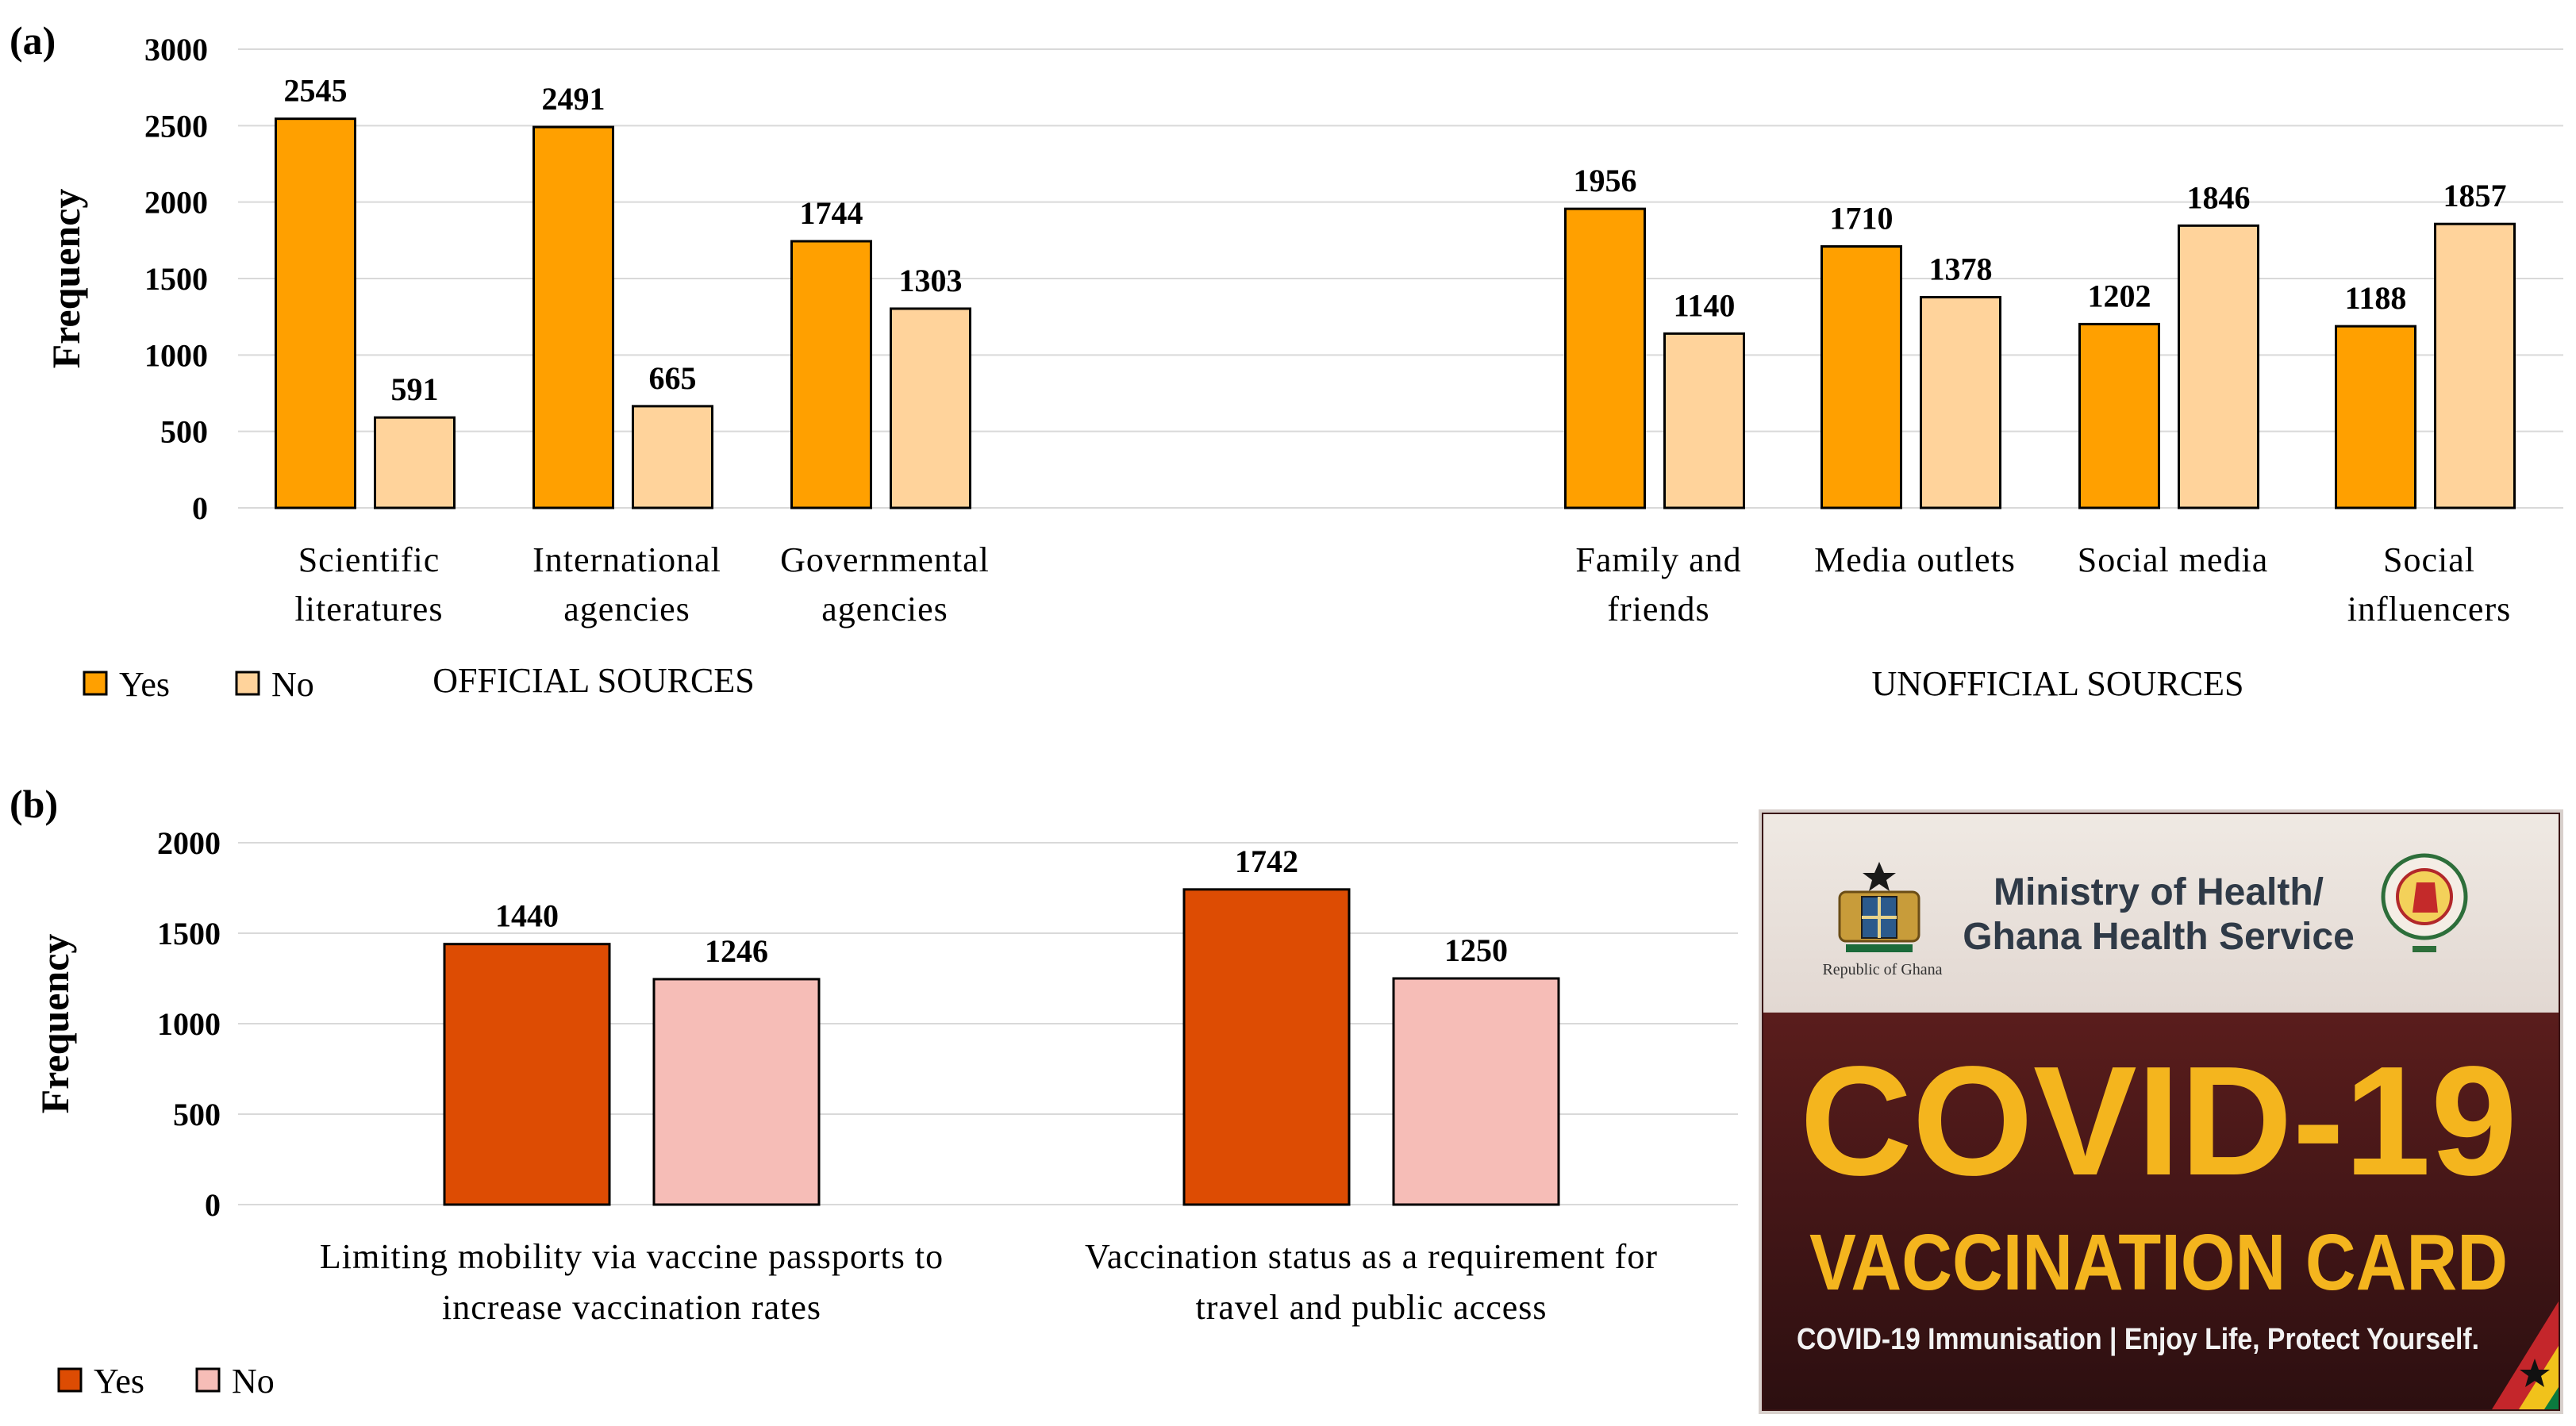  What do you see at coordinates (1658, 559) in the screenshot?
I see `category-label-a: Family and` at bounding box center [1658, 559].